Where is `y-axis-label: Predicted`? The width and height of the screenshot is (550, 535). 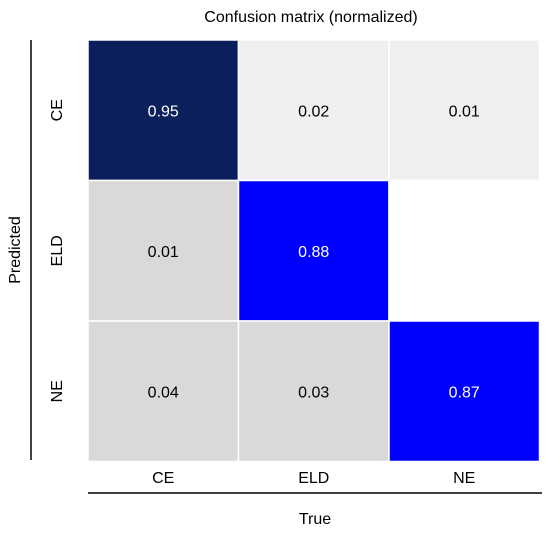
y-axis-label: Predicted is located at coordinates (15, 250).